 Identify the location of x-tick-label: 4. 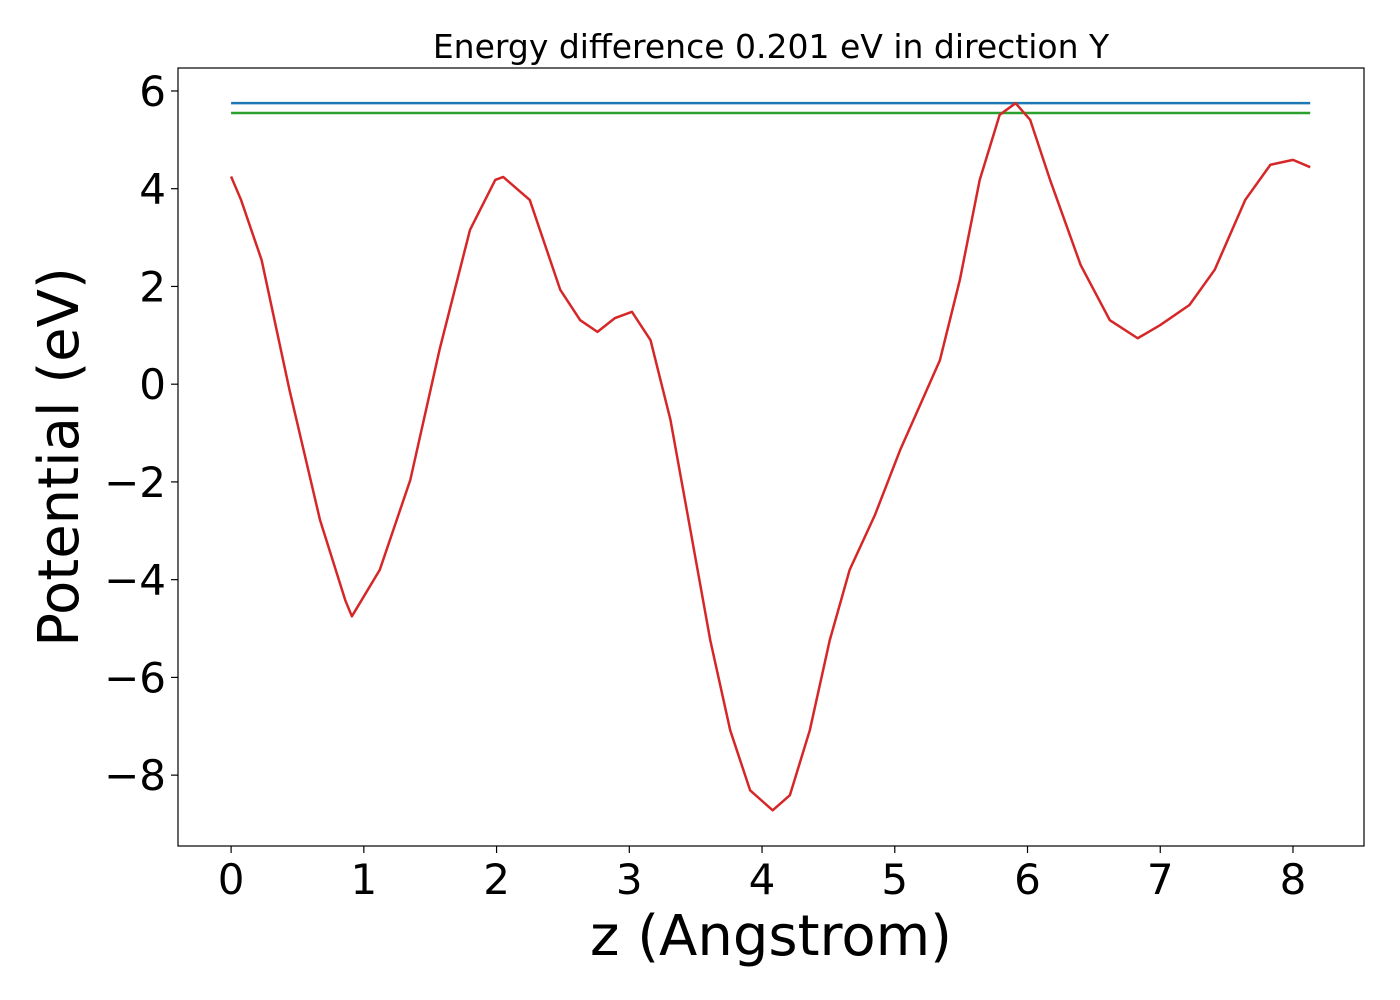
(762, 879).